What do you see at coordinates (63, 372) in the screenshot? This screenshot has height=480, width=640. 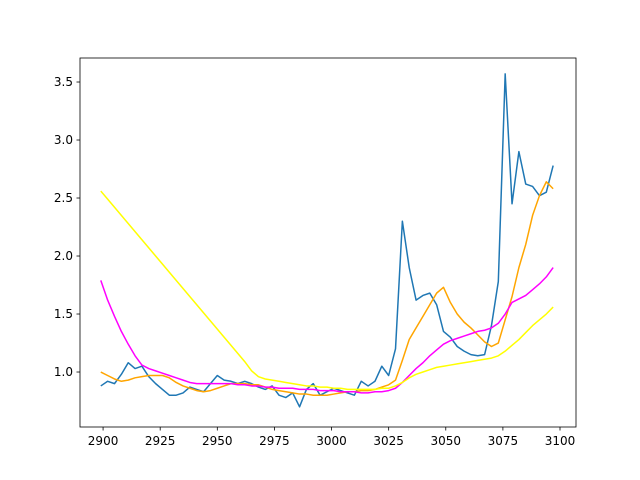 I see `y-tick-label: 1.0` at bounding box center [63, 372].